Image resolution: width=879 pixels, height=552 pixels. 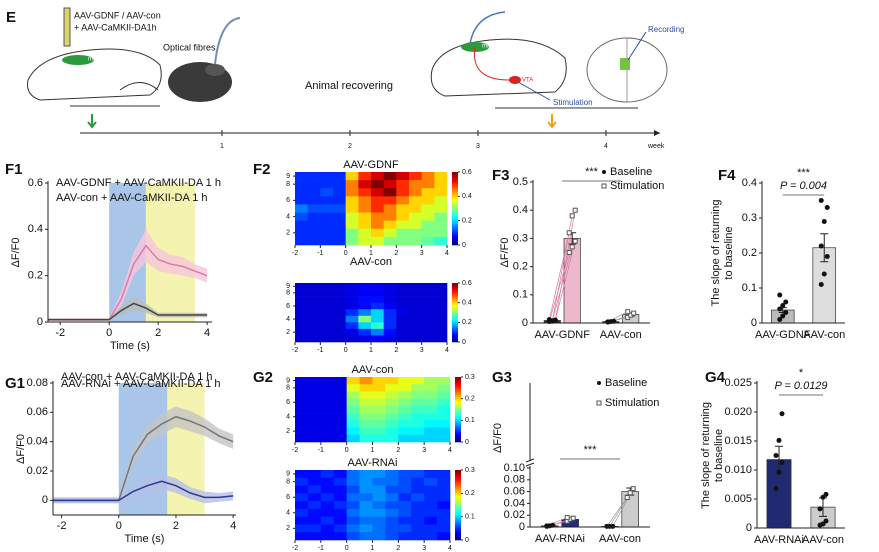 What do you see at coordinates (637, 46) in the screenshot?
I see `recording-line` at bounding box center [637, 46].